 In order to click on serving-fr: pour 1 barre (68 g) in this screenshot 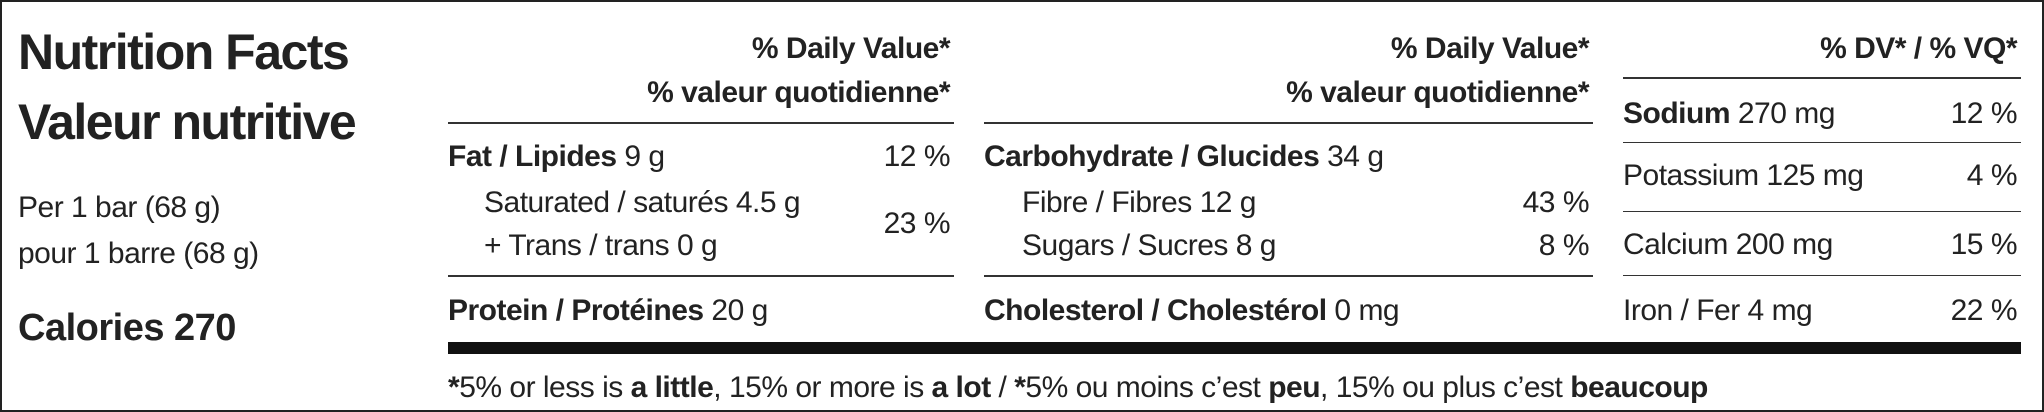, I will do `click(138, 253)`.